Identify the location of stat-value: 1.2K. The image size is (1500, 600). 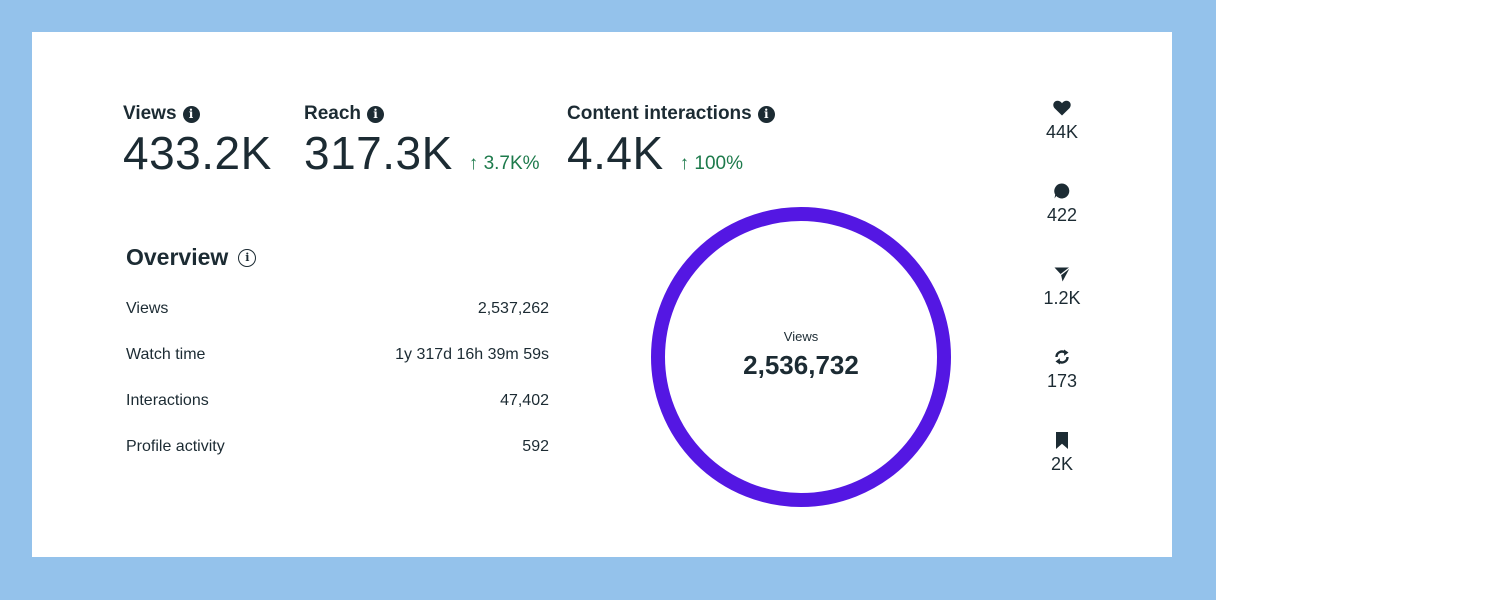
(1062, 298).